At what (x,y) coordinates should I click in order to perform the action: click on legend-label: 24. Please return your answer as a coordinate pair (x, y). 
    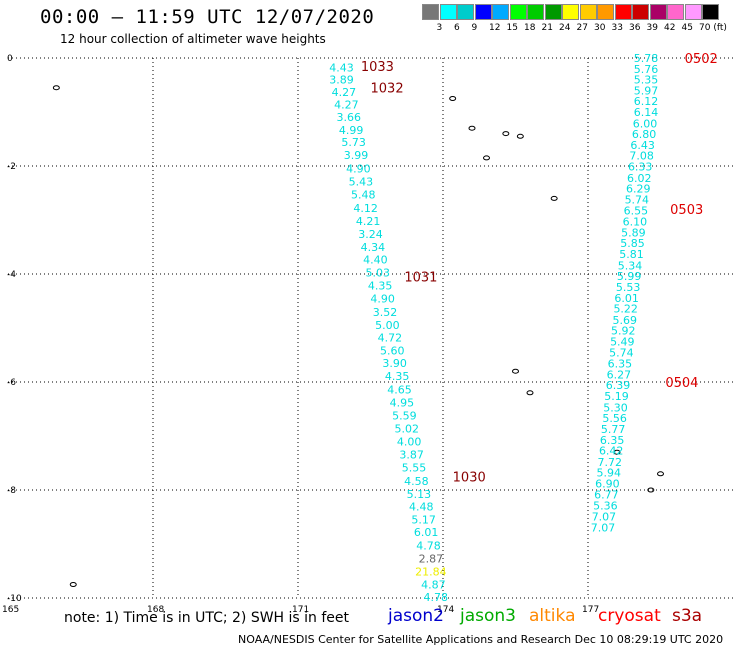
    Looking at the image, I should click on (565, 28).